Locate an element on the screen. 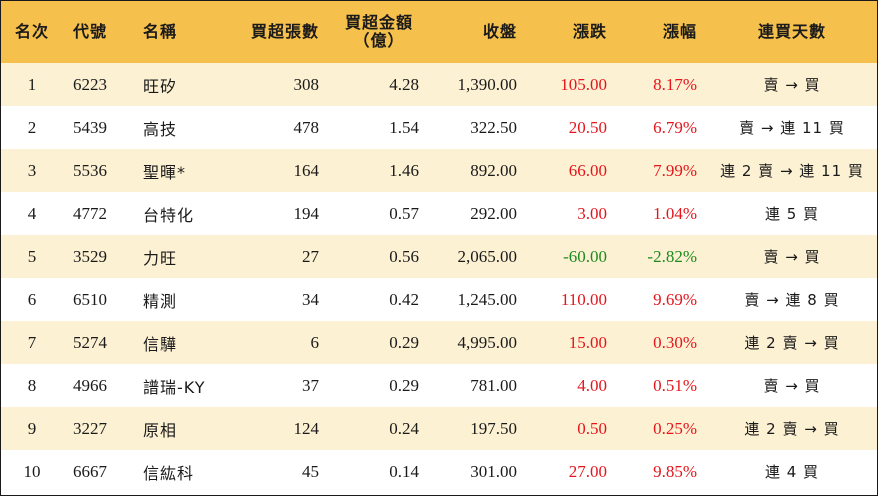  cell-change-pct: 7.99% is located at coordinates (675, 170).